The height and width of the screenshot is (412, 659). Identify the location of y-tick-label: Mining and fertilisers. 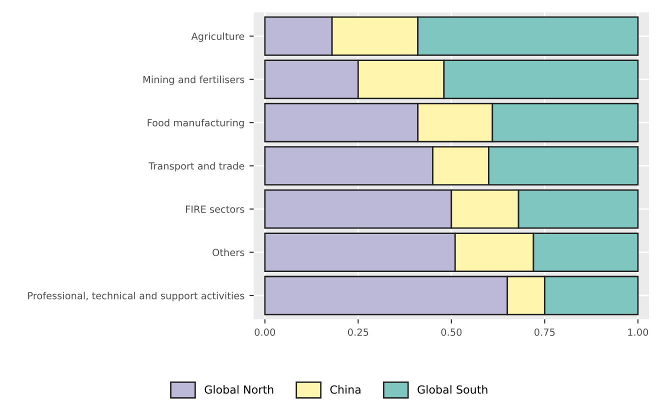
(193, 81).